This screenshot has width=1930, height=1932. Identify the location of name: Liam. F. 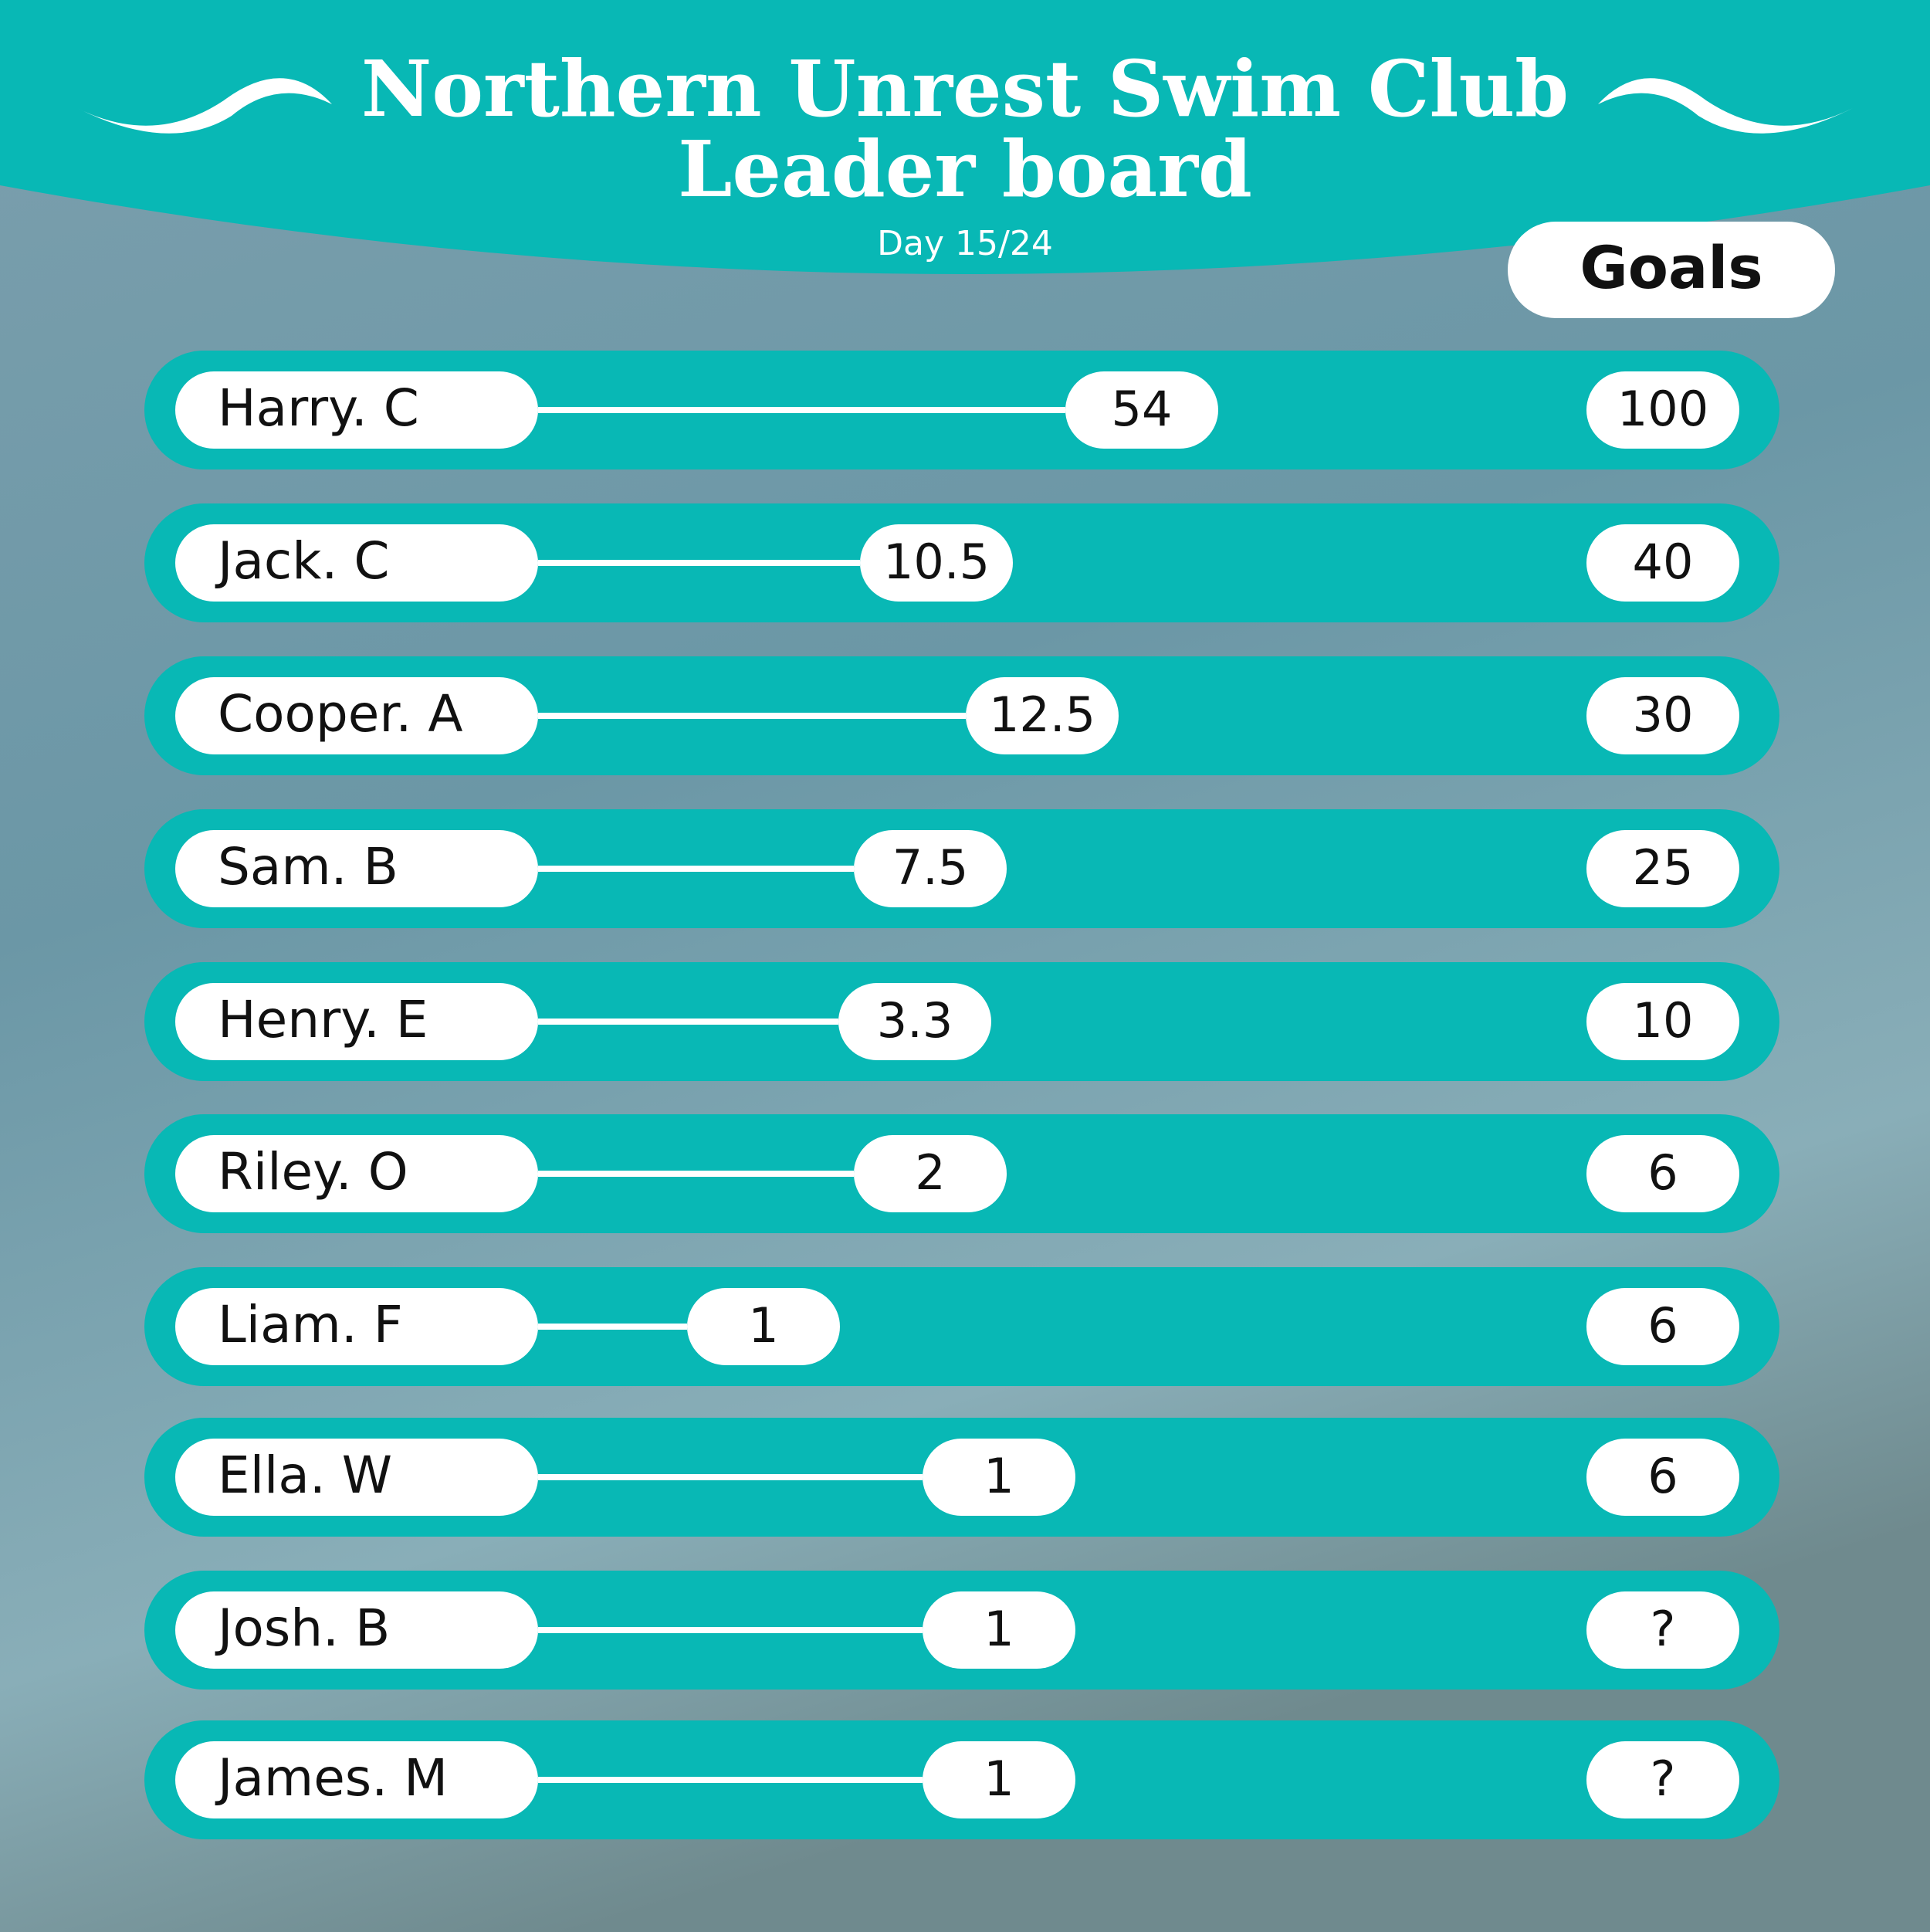
(310, 1324).